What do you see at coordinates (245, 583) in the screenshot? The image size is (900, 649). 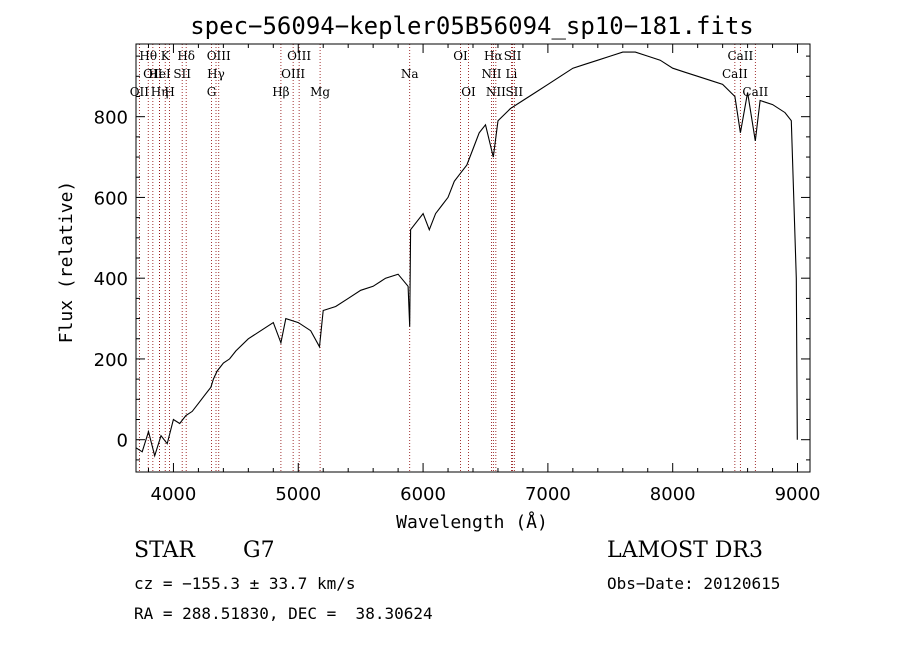 I see `redshift-cz: cz = −155.3 ± 33.7 km/s` at bounding box center [245, 583].